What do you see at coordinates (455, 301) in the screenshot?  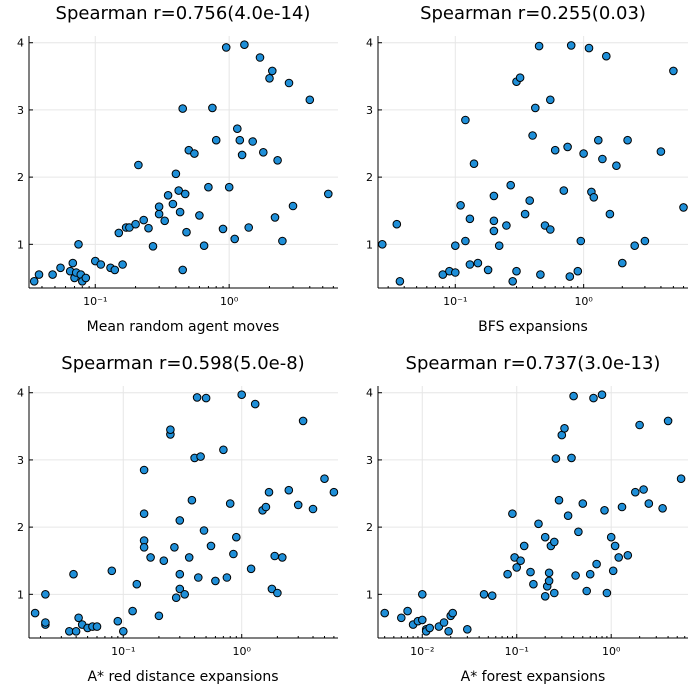 I see `panel-2-xtick-label: 10⁻¹` at bounding box center [455, 301].